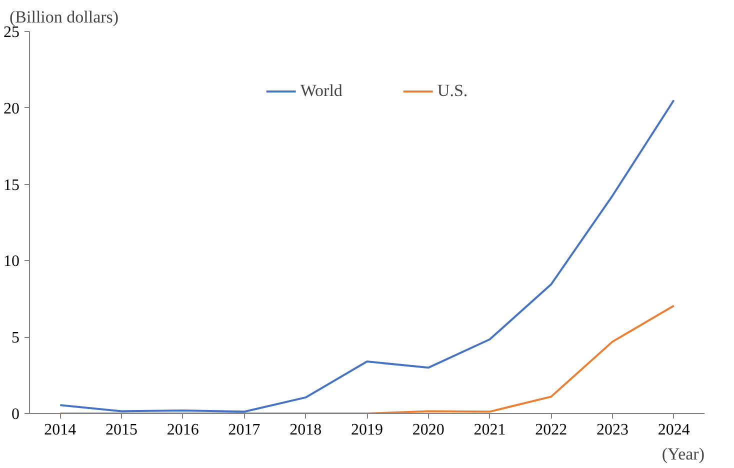  What do you see at coordinates (306, 430) in the screenshot?
I see `x-tick-label: 2018` at bounding box center [306, 430].